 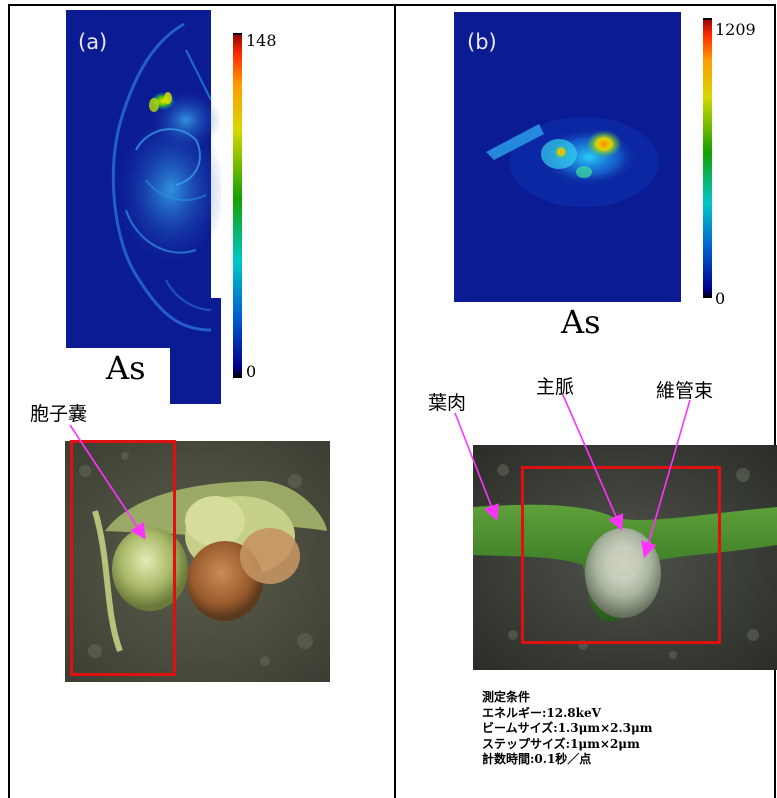 What do you see at coordinates (541, 712) in the screenshot?
I see `conditions-energy: エネルギー:12.8keV` at bounding box center [541, 712].